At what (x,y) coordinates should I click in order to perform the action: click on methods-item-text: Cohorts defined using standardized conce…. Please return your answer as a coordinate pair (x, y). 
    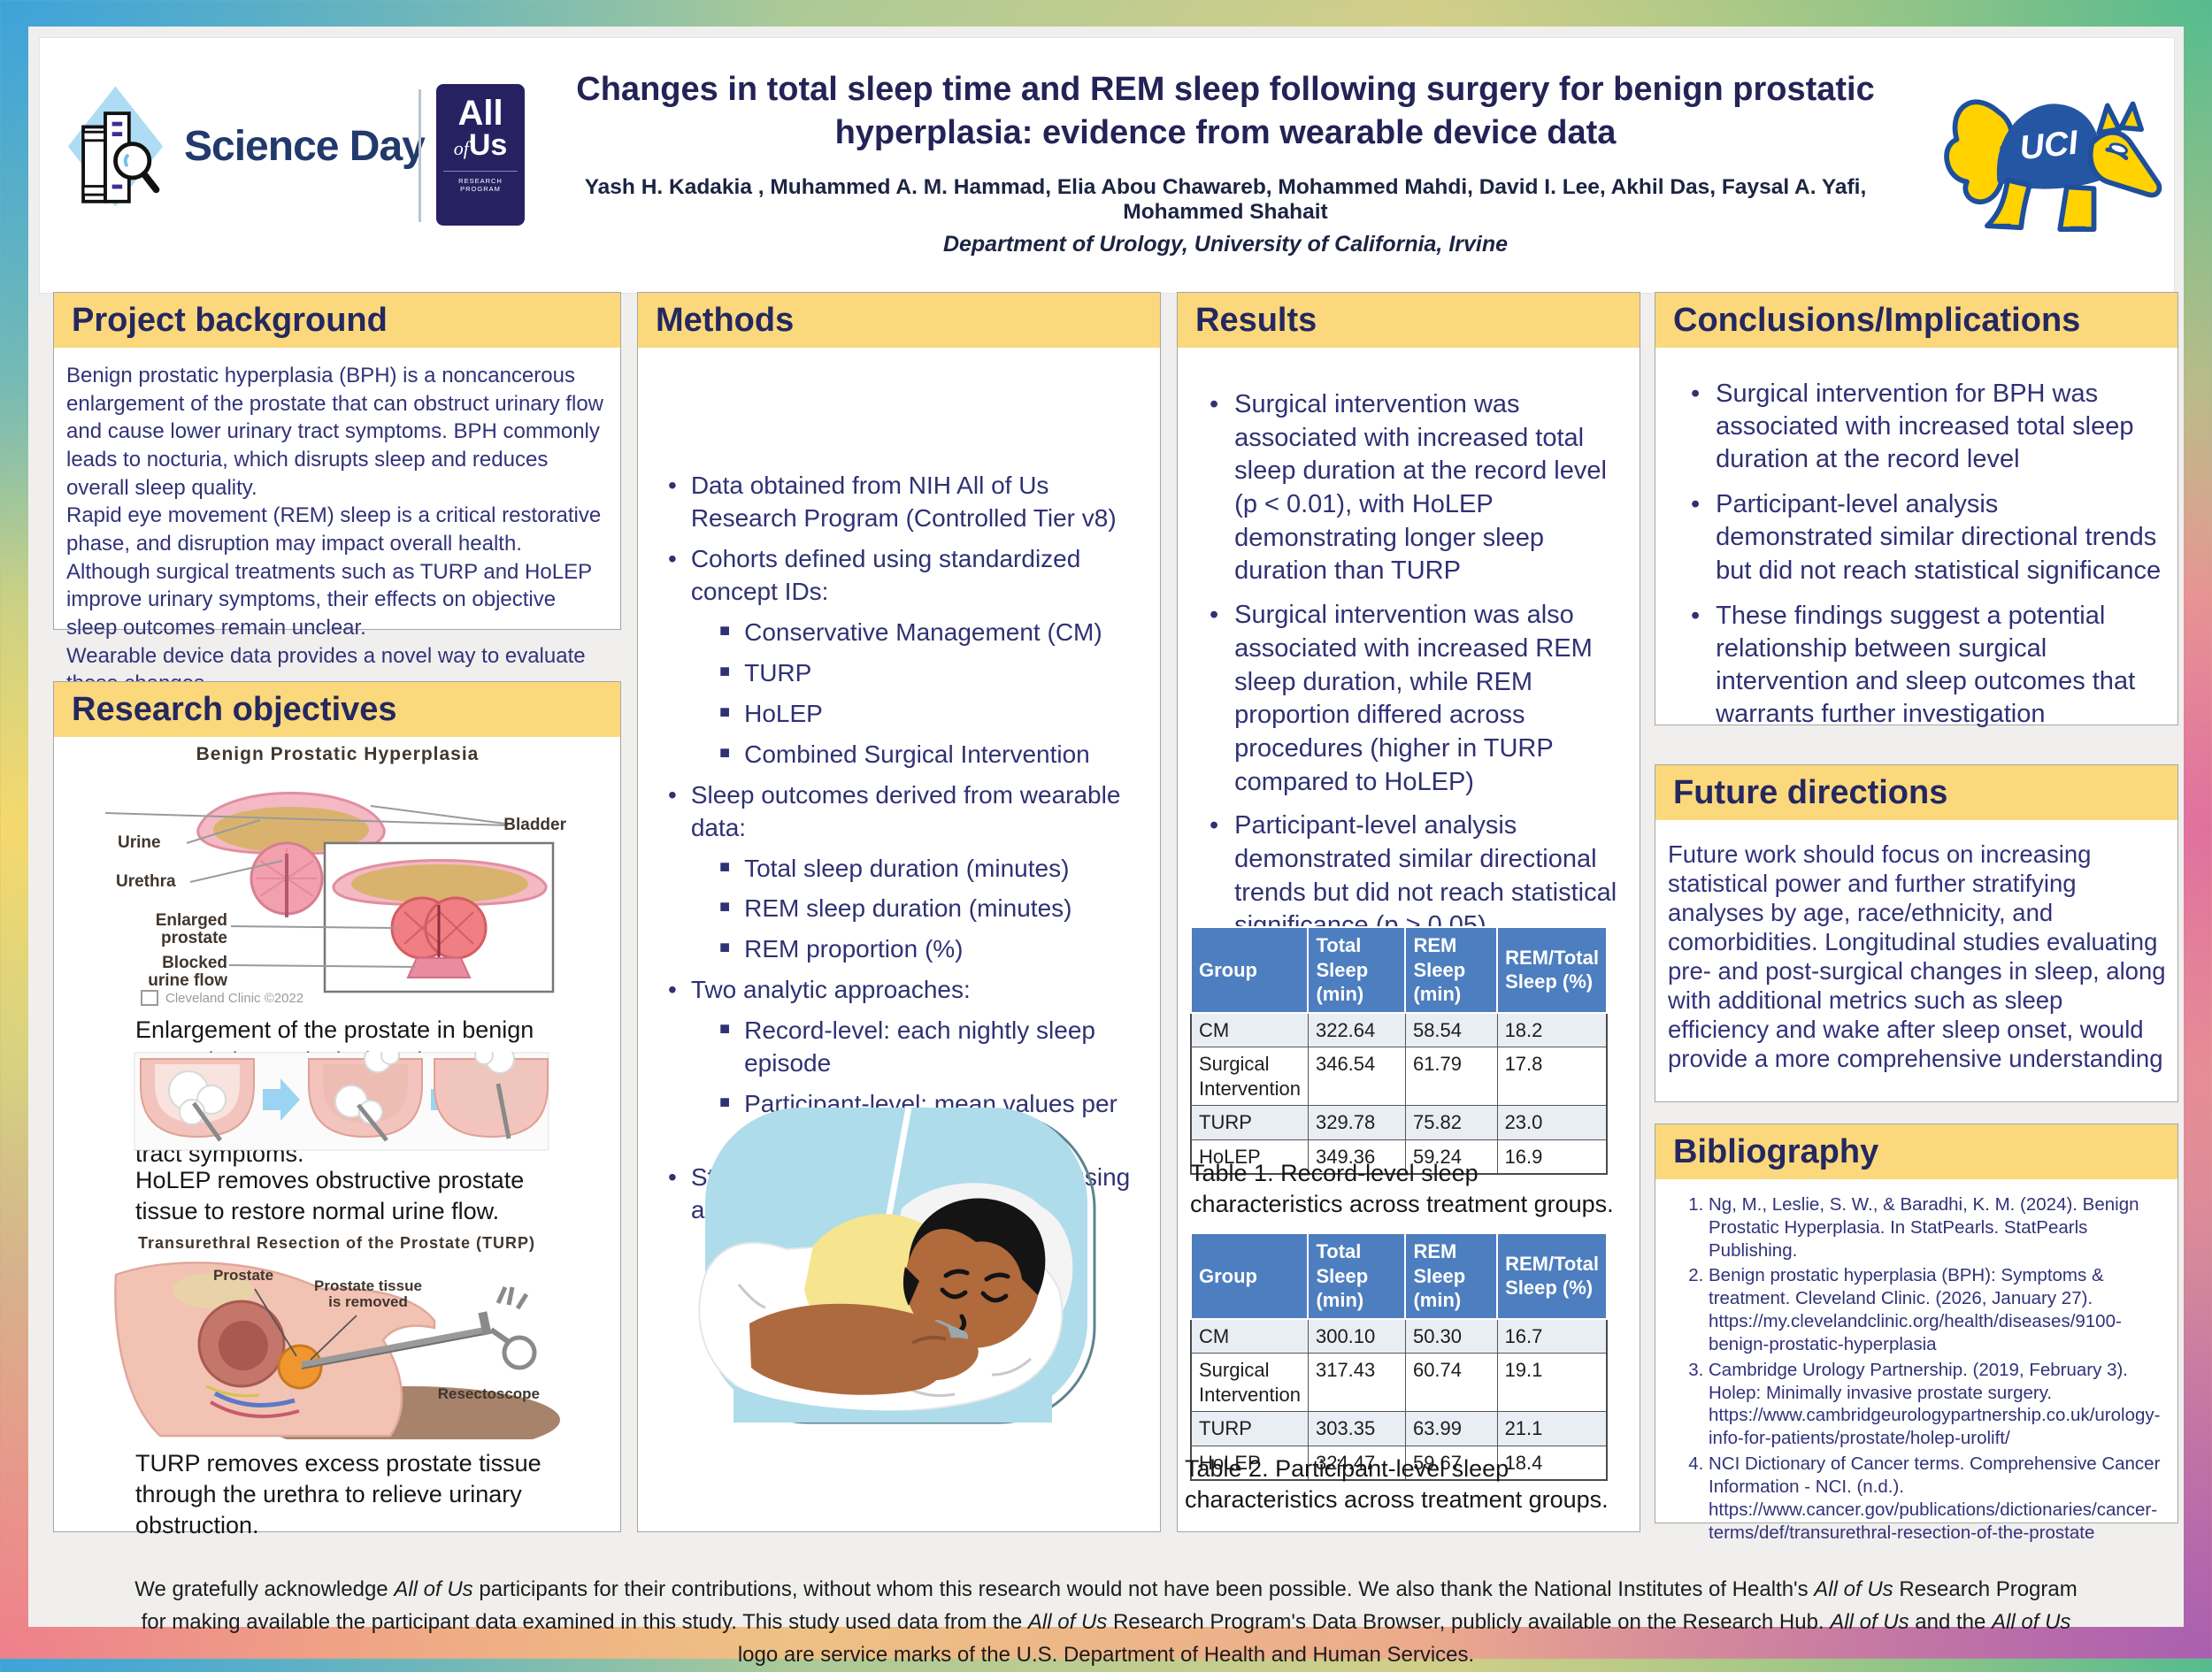
    Looking at the image, I should click on (886, 574).